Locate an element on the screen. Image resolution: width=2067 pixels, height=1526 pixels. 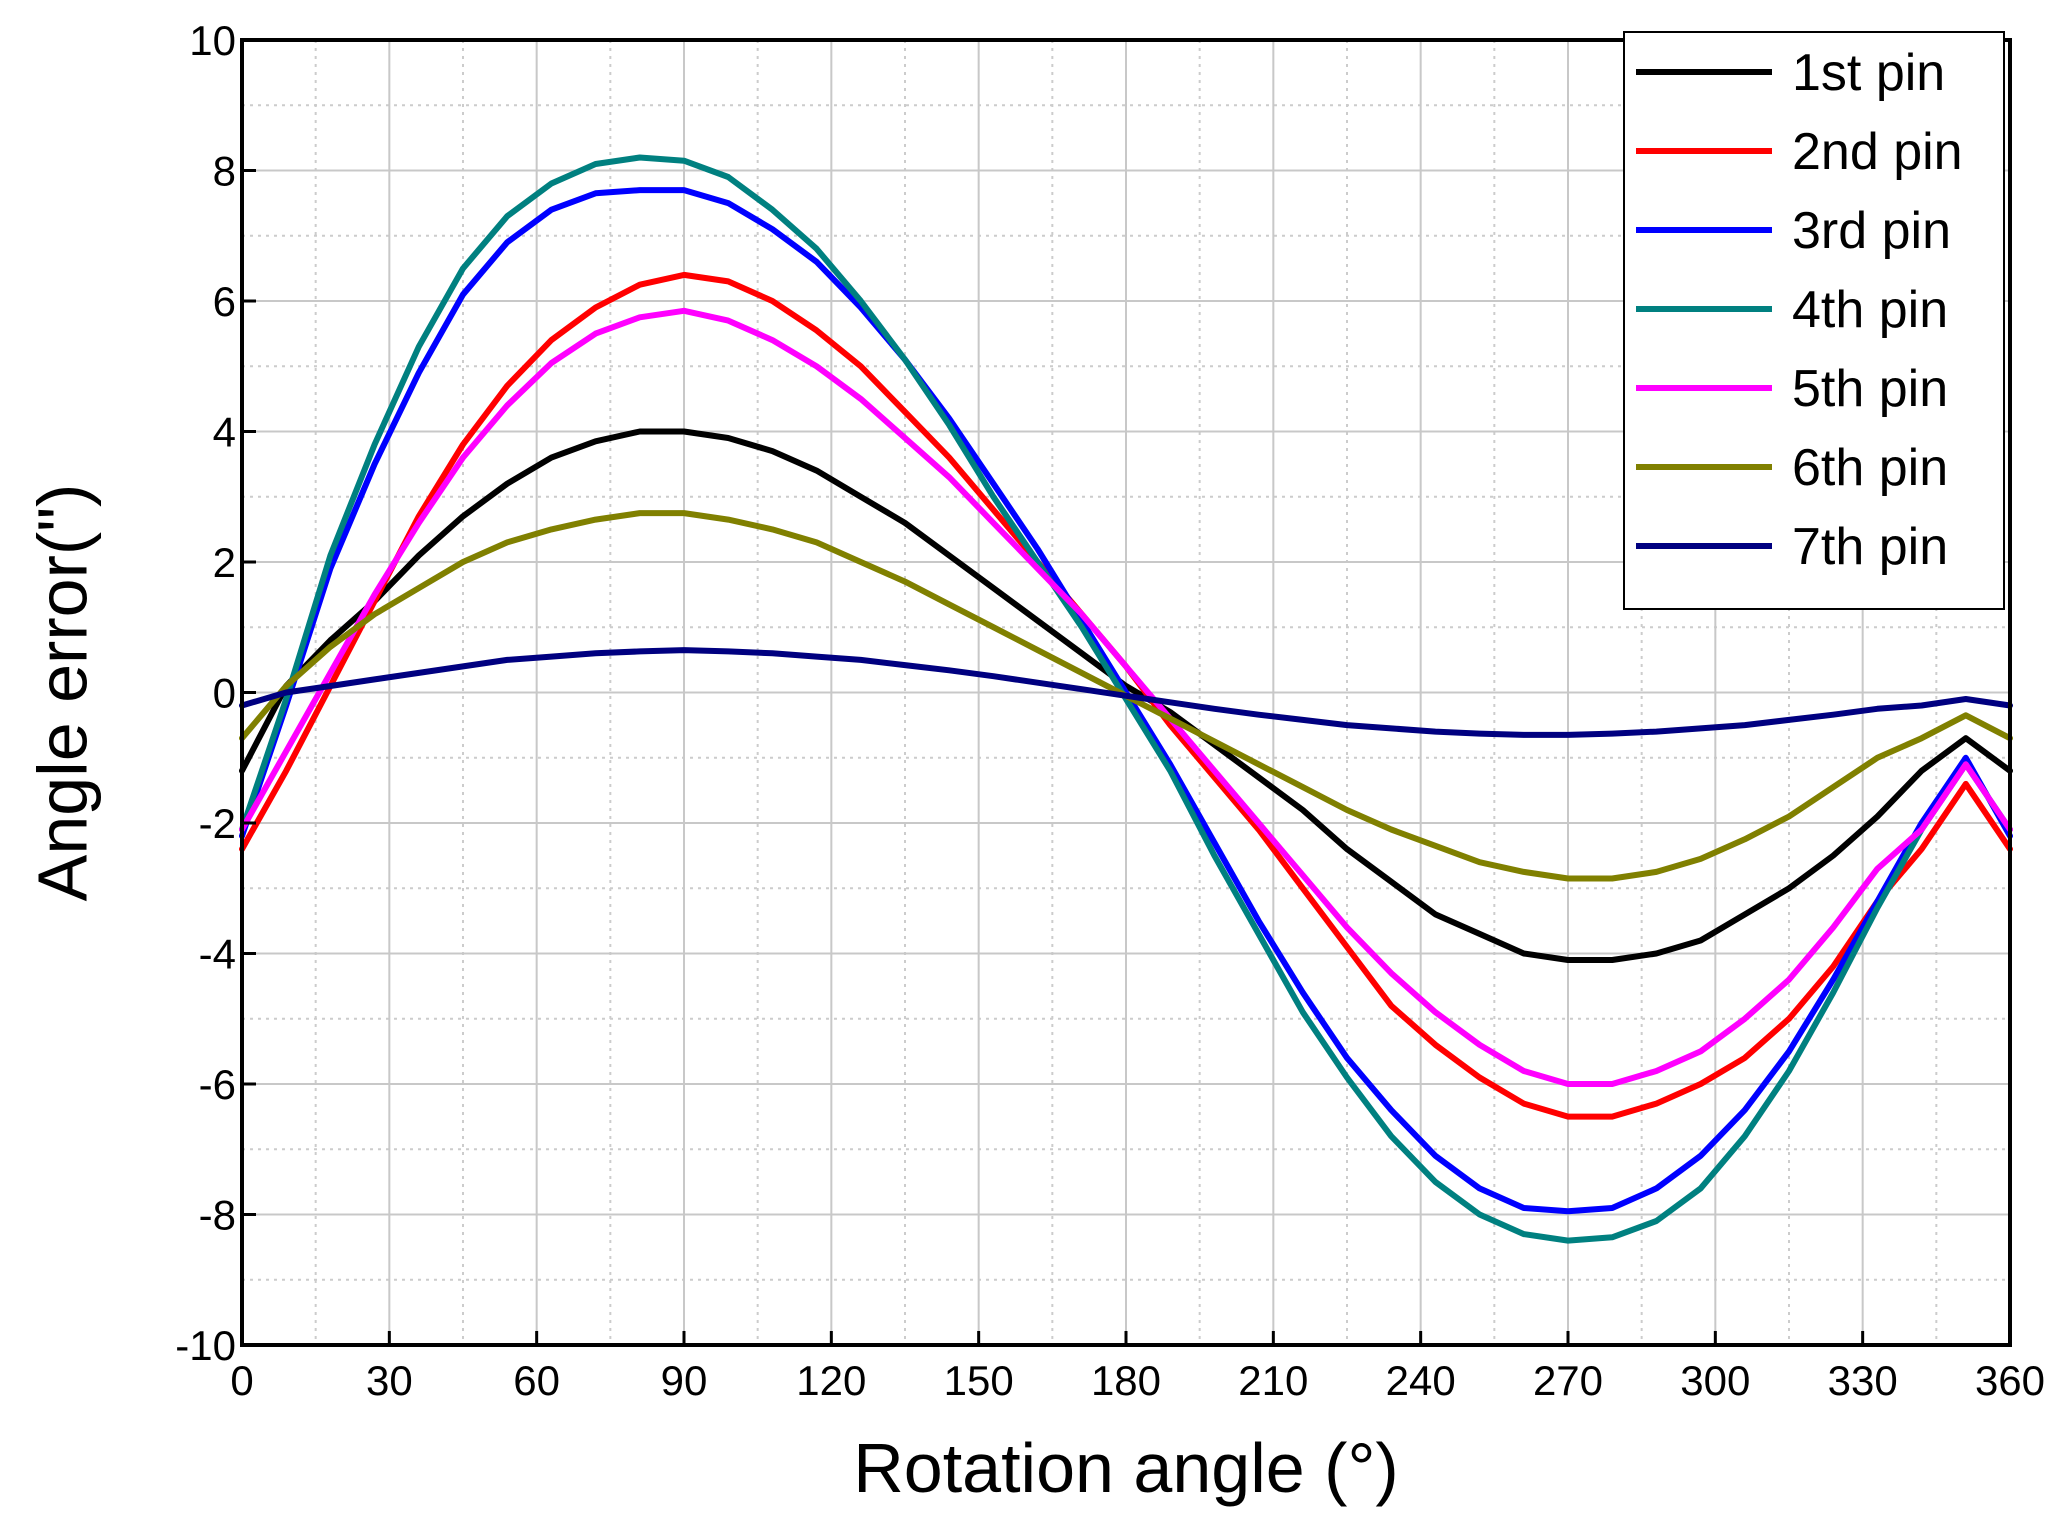
legend-box is located at coordinates (1814, 320).